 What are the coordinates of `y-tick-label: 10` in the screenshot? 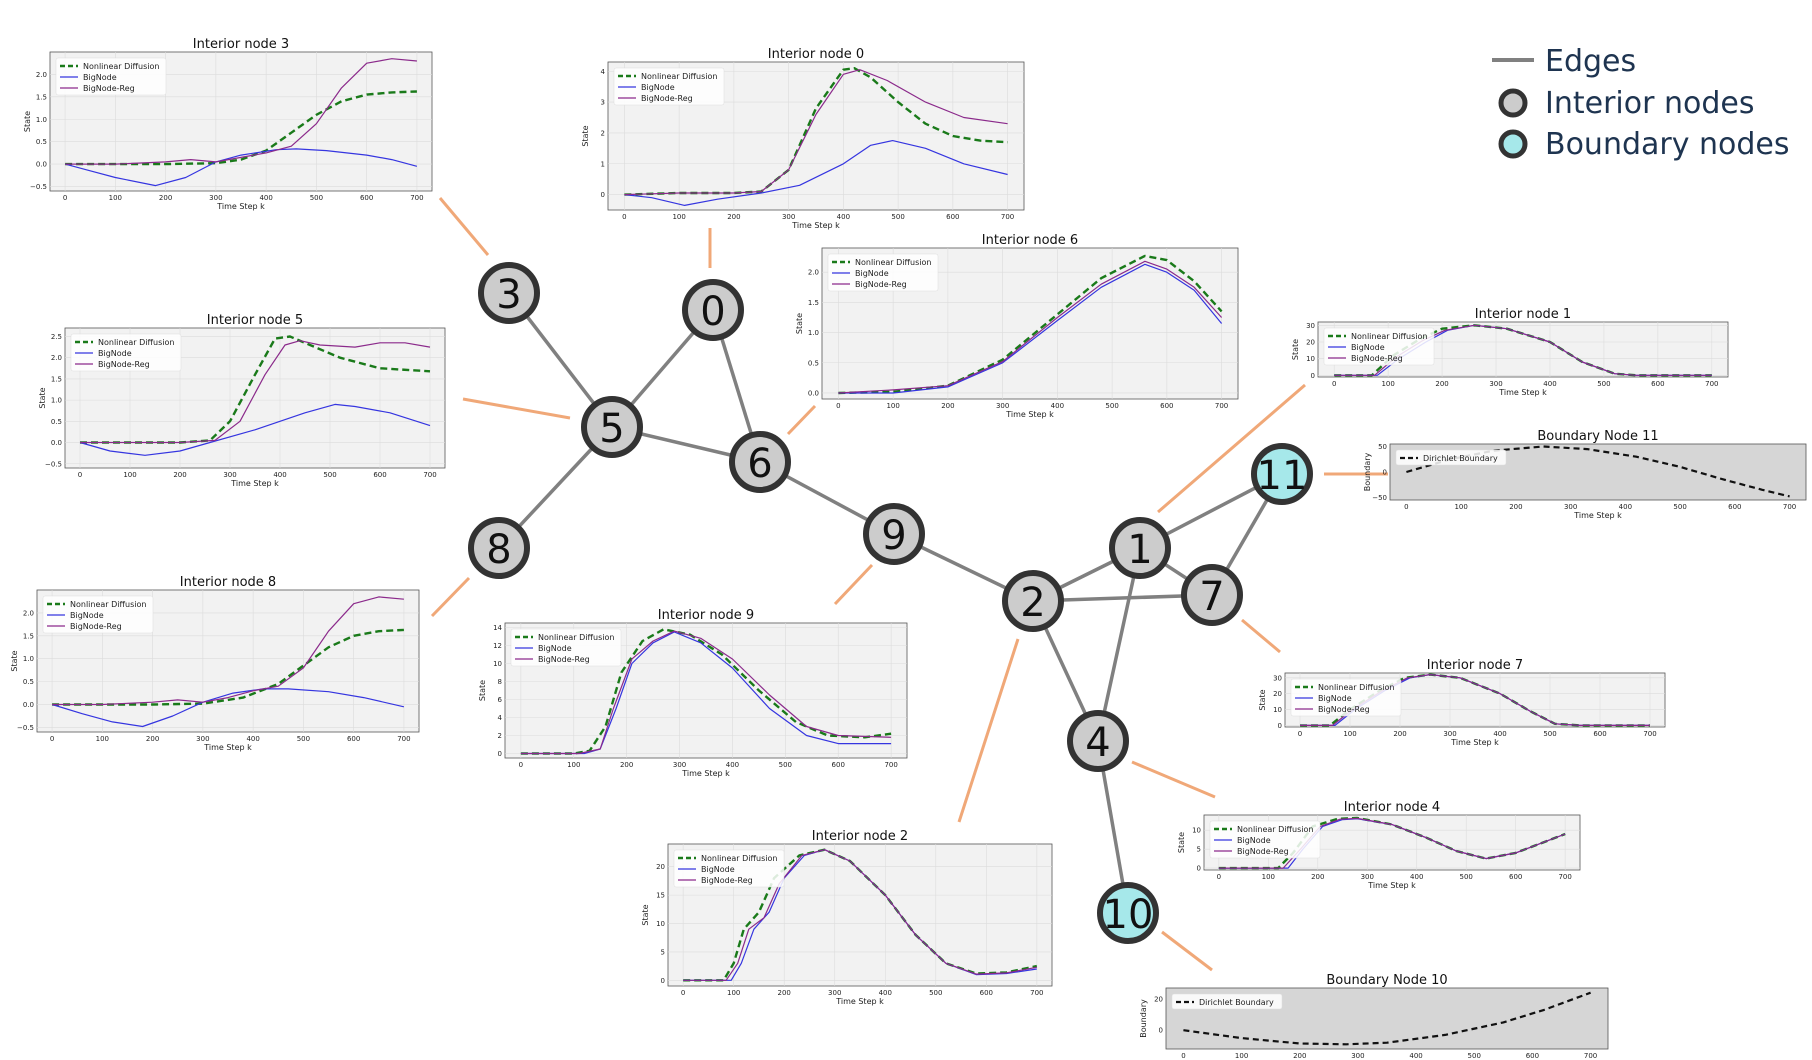 It's located at (1310, 359).